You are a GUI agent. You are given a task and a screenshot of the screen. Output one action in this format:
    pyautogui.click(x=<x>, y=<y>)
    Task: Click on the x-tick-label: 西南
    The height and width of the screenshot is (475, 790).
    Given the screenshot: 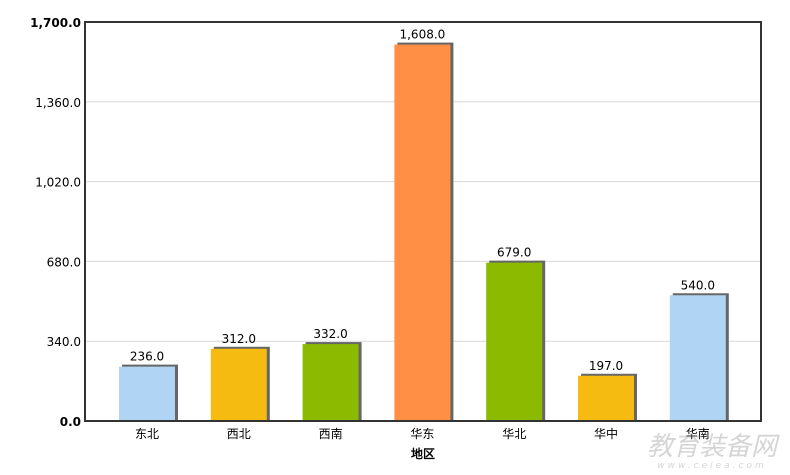 What is the action you would take?
    pyautogui.click(x=331, y=433)
    